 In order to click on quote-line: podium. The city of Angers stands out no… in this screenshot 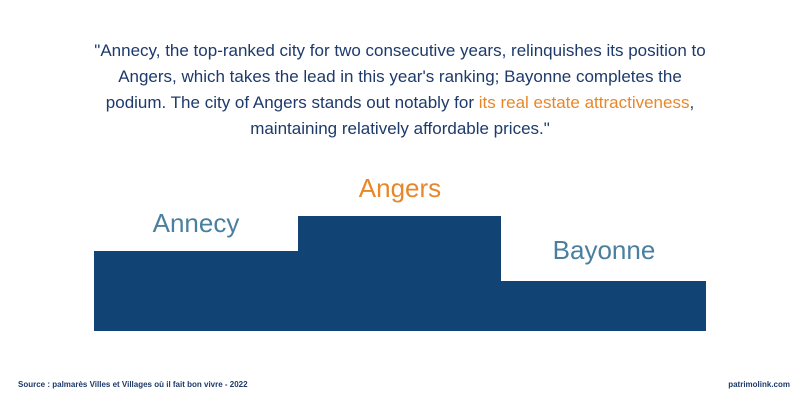, I will do `click(400, 103)`.